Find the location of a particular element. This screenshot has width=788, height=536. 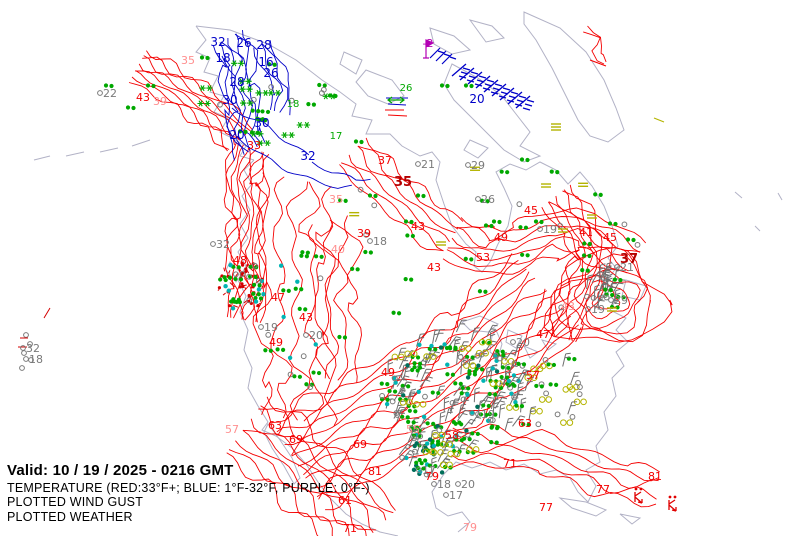

isotherm-label: 45 is located at coordinates (531, 210).